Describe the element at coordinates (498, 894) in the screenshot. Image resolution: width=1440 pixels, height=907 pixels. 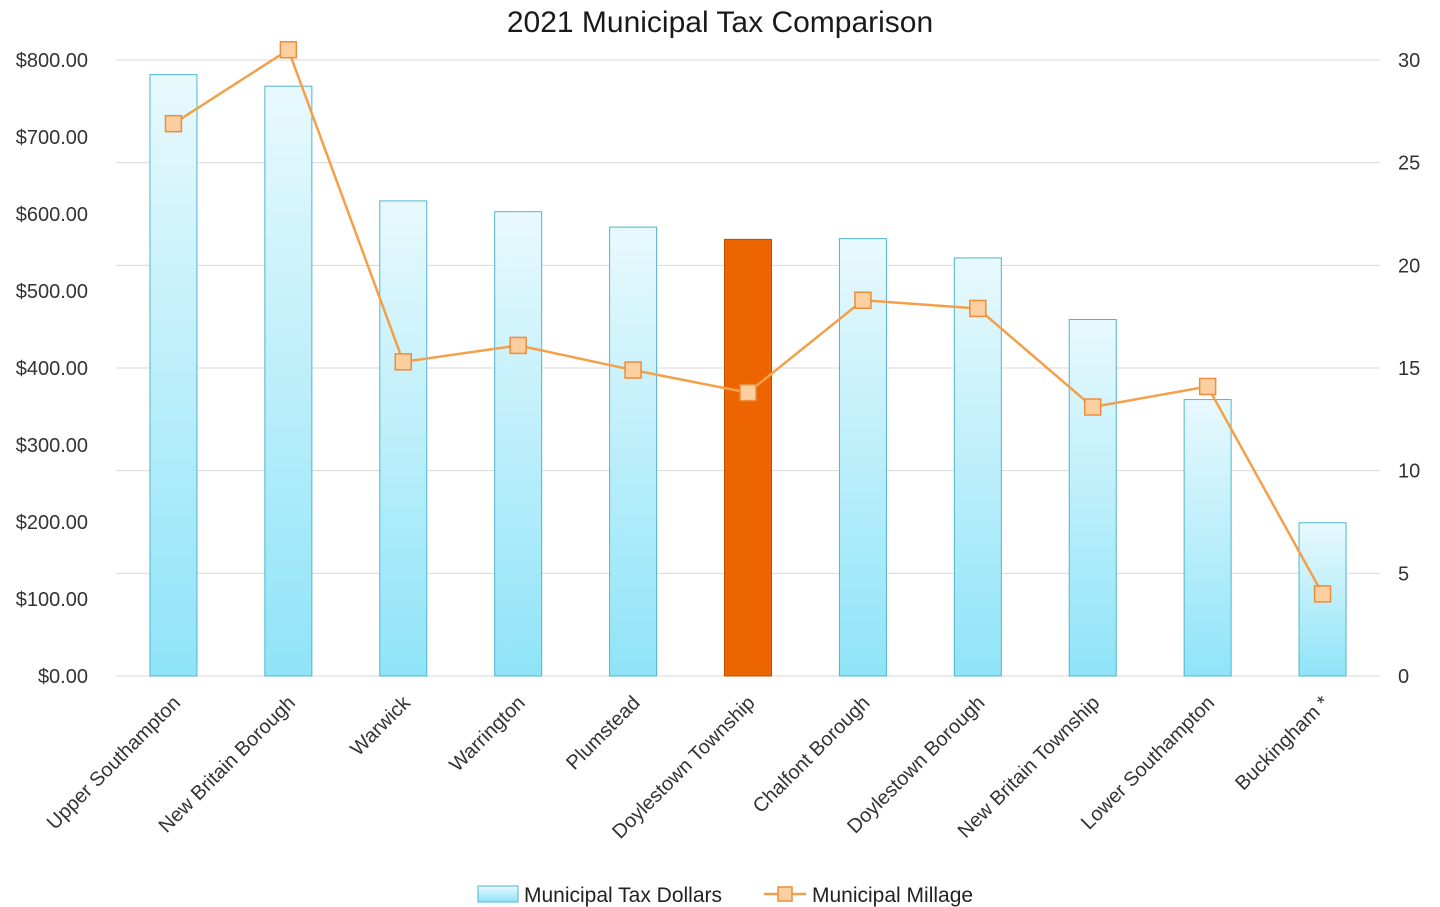
I see `legend-swatch-bars` at that location.